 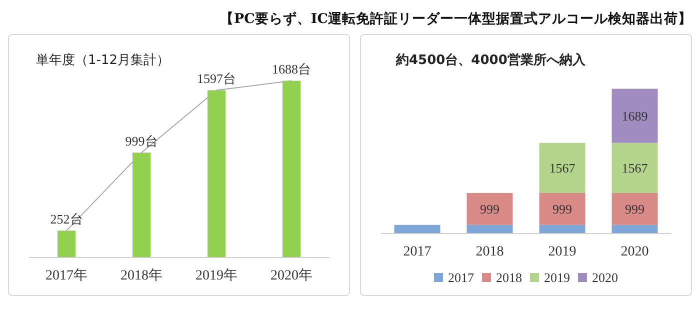 What do you see at coordinates (141, 276) in the screenshot?
I see `x-tick-label: 2018年` at bounding box center [141, 276].